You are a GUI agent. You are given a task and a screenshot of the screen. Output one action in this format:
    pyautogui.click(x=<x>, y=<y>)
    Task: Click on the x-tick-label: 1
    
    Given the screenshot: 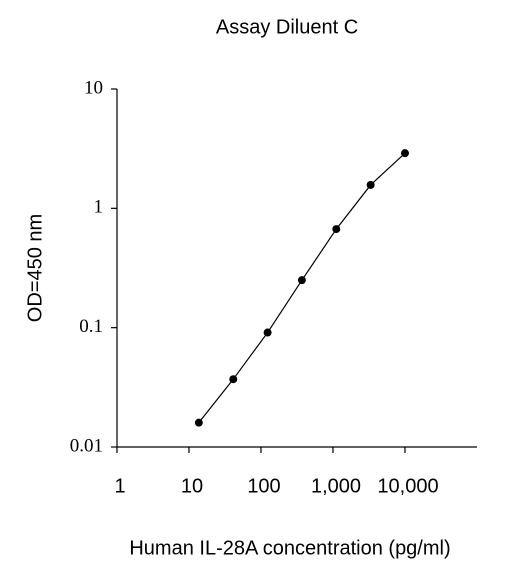 What is the action you would take?
    pyautogui.click(x=119, y=486)
    